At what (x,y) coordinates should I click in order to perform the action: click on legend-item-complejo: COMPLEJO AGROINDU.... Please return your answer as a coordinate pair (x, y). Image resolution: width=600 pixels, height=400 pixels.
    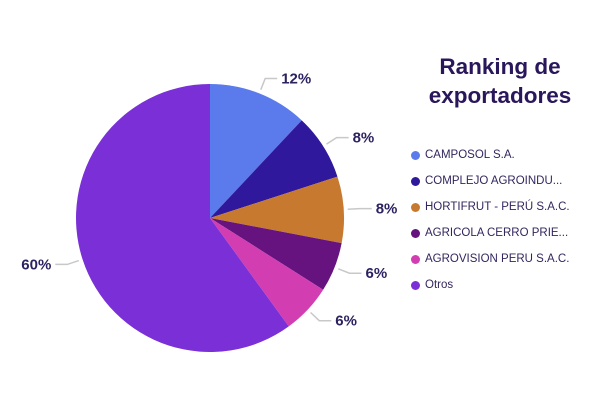
    Looking at the image, I should click on (490, 181).